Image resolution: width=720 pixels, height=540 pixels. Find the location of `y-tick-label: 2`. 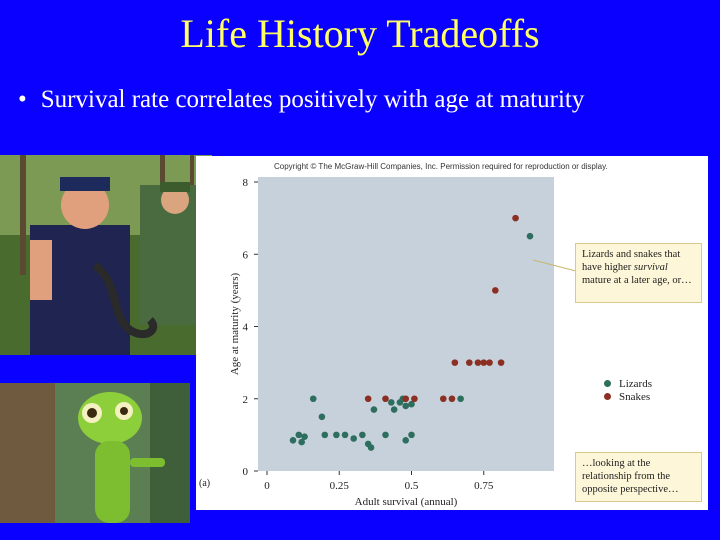

y-tick-label: 2 is located at coordinates (246, 400).